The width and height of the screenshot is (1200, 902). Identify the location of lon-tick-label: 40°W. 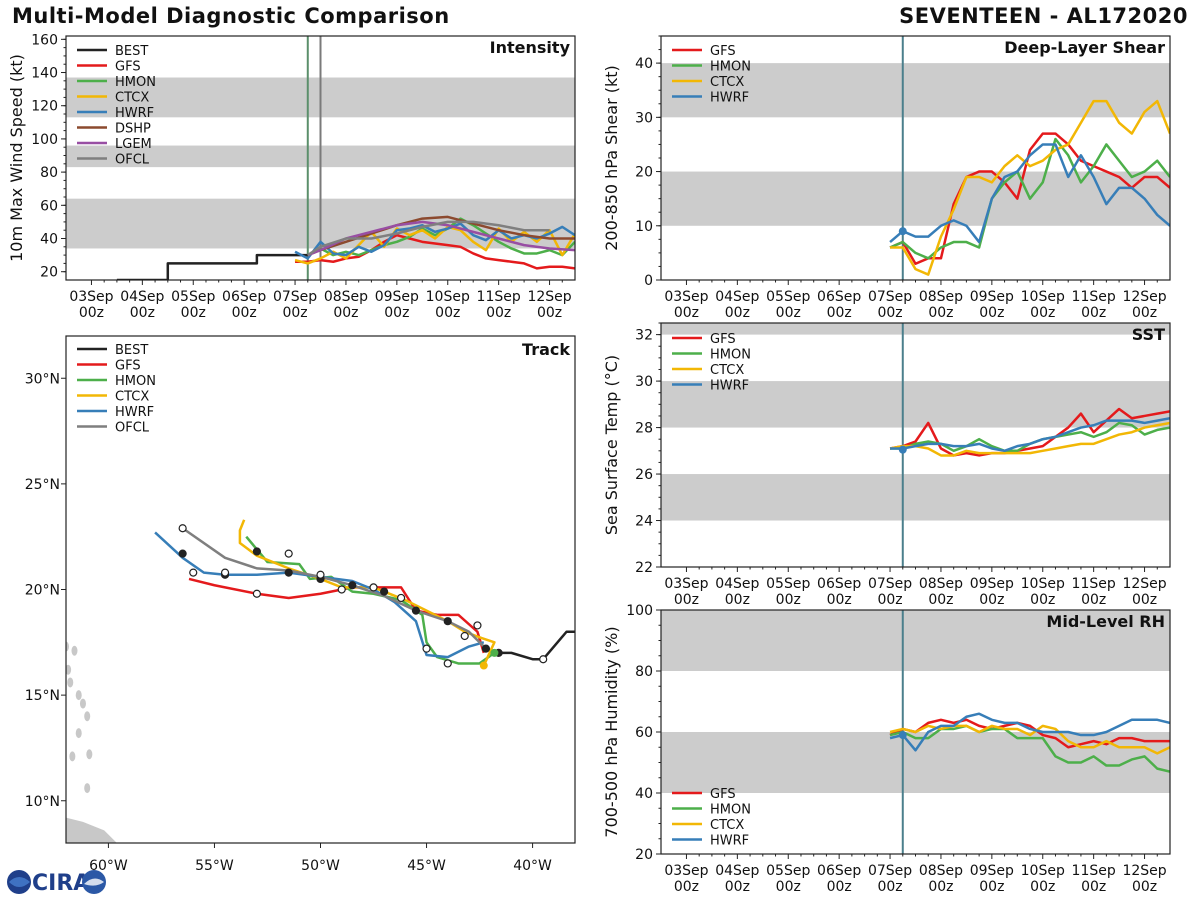
(532, 866).